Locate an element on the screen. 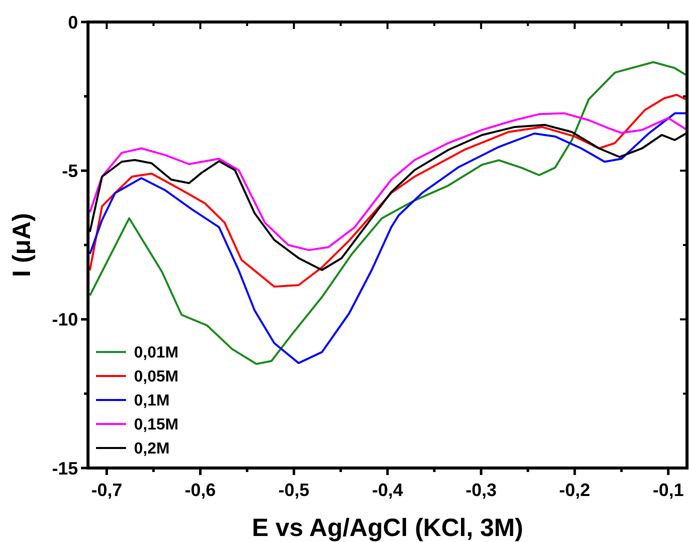 Image resolution: width=689 pixels, height=542 pixels. x-tick-label: -0,5 is located at coordinates (294, 490).